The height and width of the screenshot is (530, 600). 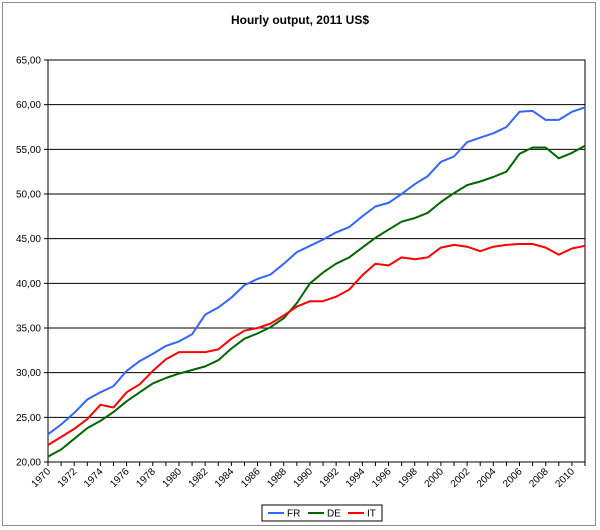 What do you see at coordinates (461, 478) in the screenshot?
I see `x-tick-label: 2002` at bounding box center [461, 478].